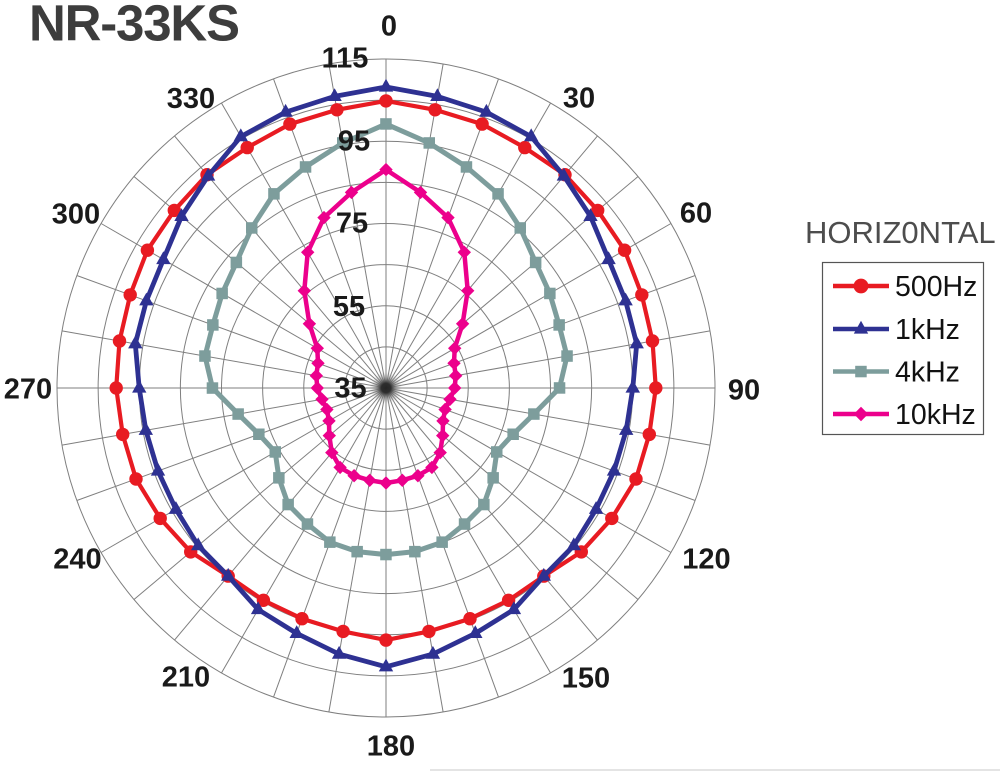  What do you see at coordinates (927, 373) in the screenshot?
I see `svg-text: 4kHz` at bounding box center [927, 373].